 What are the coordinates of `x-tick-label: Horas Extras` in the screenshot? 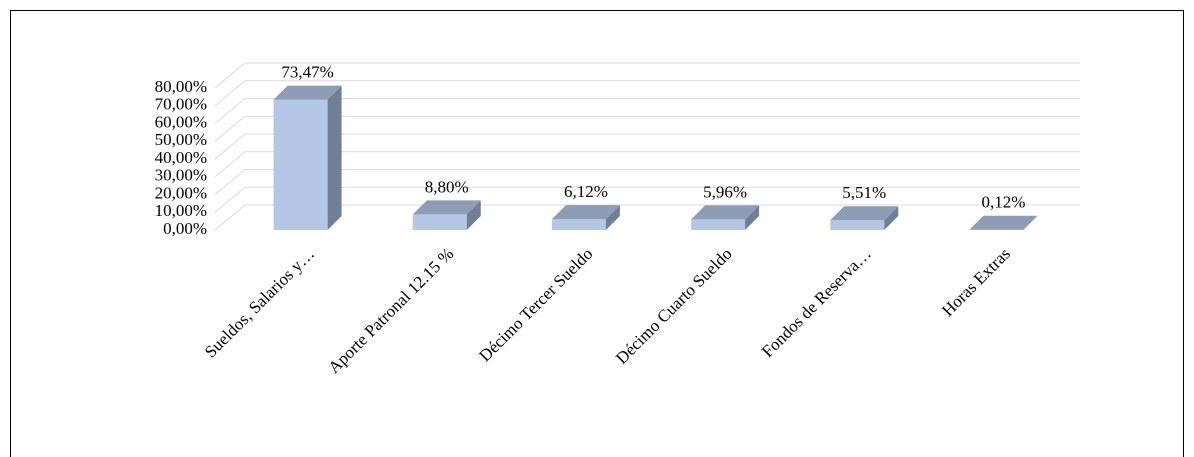 It's located at (976, 282).